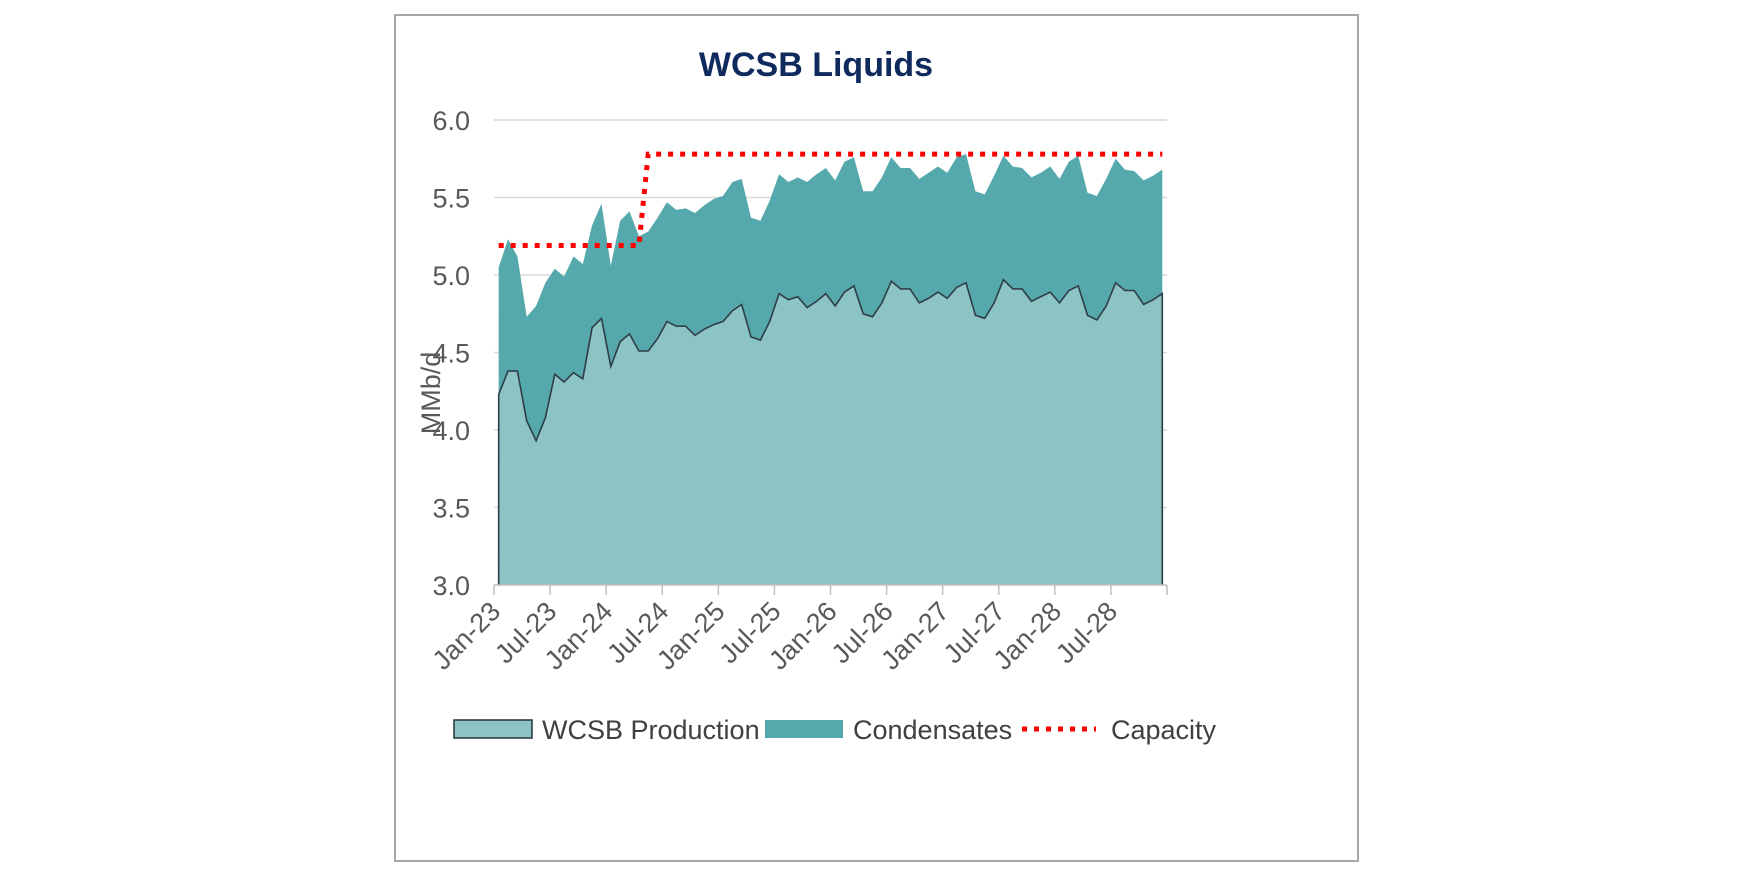 This screenshot has height=875, width=1750. What do you see at coordinates (451, 276) in the screenshot?
I see `y-tick-label: 5.0` at bounding box center [451, 276].